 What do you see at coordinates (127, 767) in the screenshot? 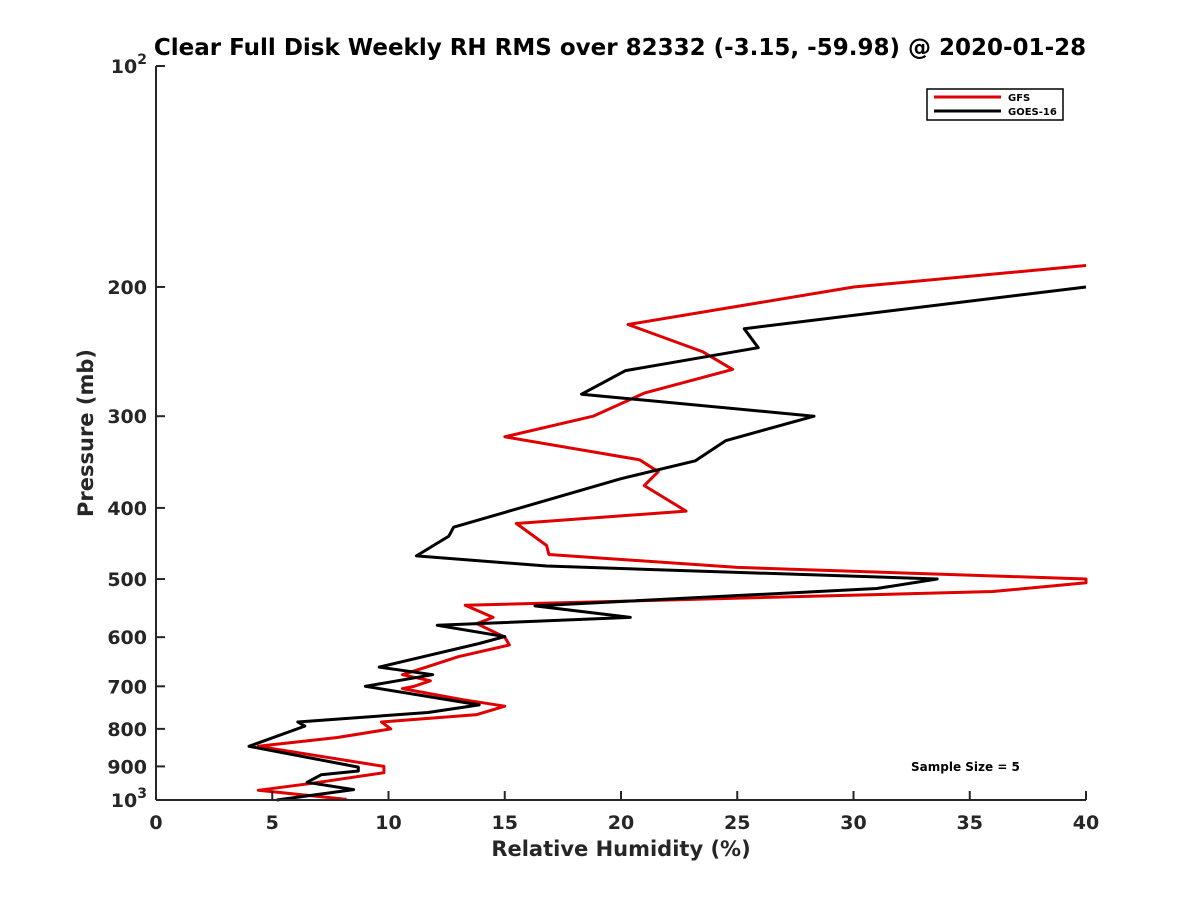
I see `y-tick-label: 900` at bounding box center [127, 767].